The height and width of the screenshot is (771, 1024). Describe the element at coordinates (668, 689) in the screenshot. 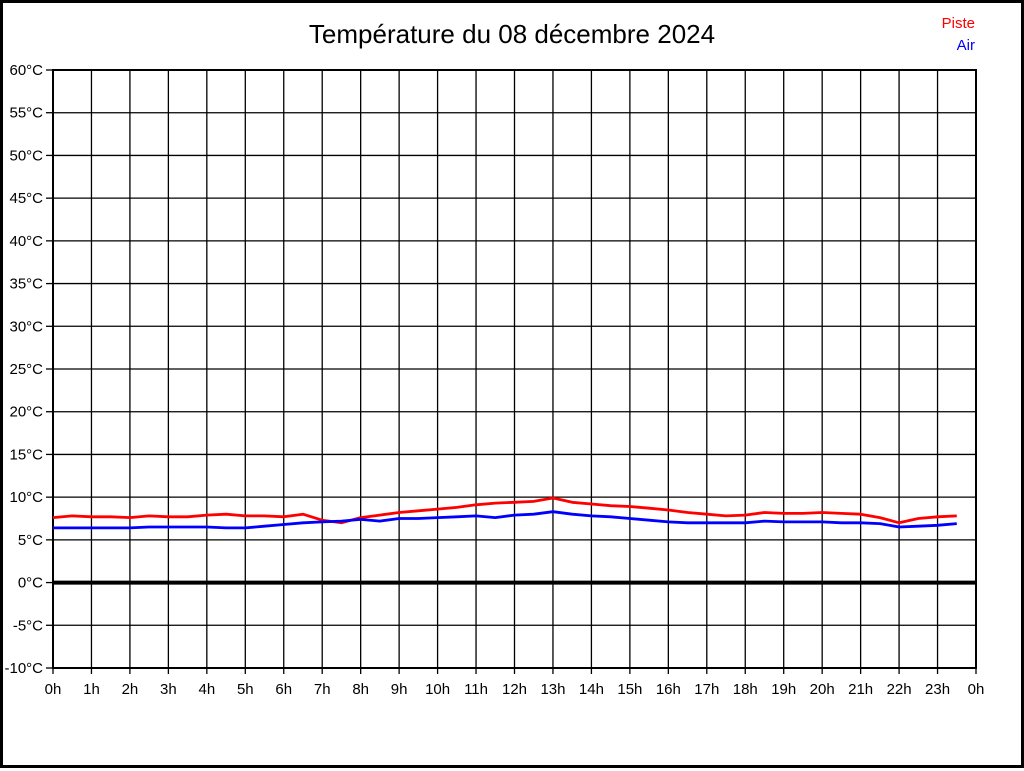

I see `x-axis-label: 16h` at that location.